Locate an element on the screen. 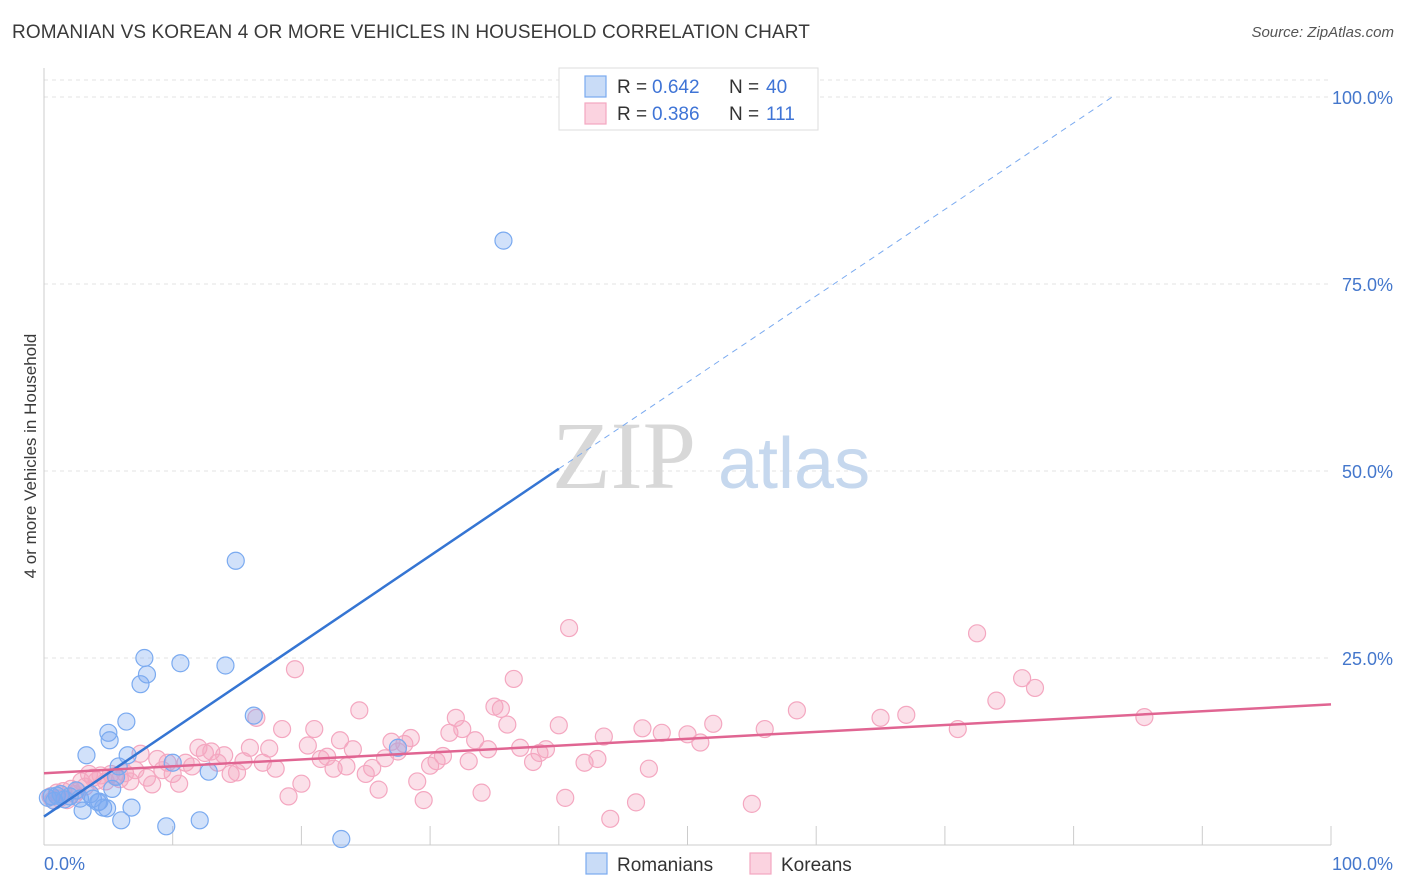 This screenshot has height=892, width=1406. y-tick-label: 100.0% is located at coordinates (1362, 98).